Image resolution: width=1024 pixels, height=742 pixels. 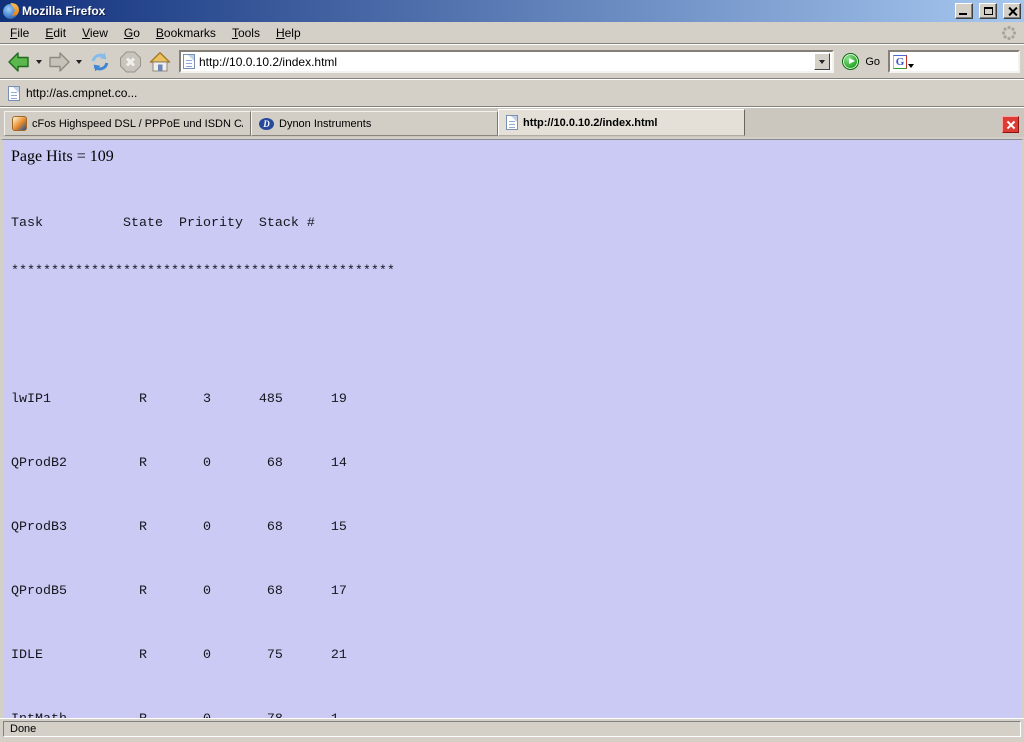 What do you see at coordinates (23, 729) in the screenshot?
I see `status-text: Done` at bounding box center [23, 729].